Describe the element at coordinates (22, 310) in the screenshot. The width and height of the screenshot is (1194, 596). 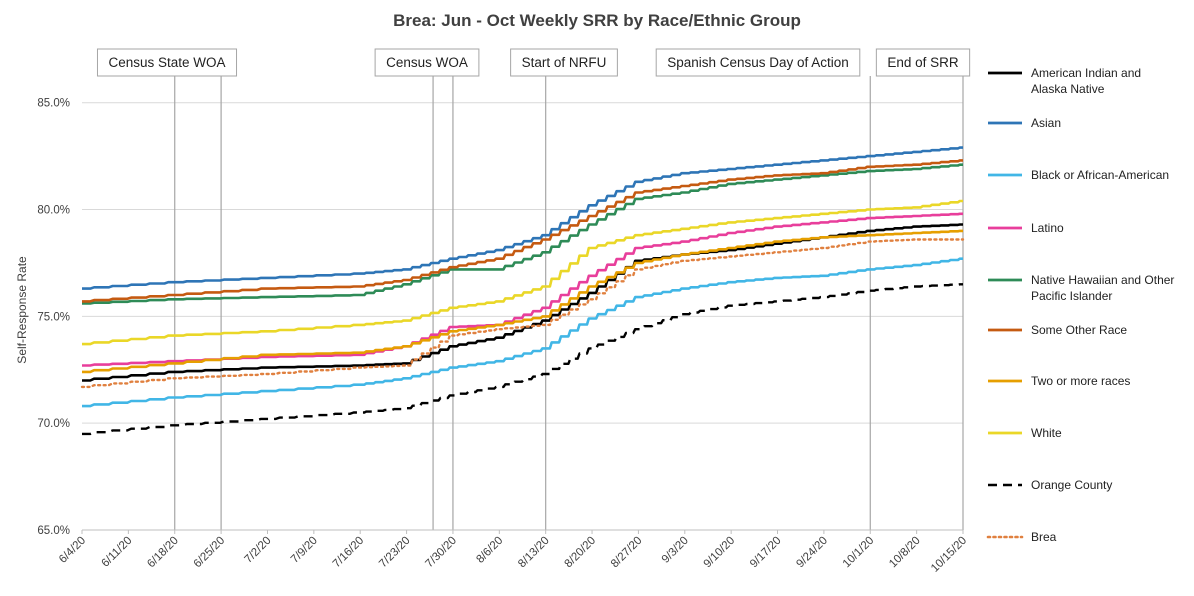
I see `y-axis-label: Self-Response Rate` at that location.